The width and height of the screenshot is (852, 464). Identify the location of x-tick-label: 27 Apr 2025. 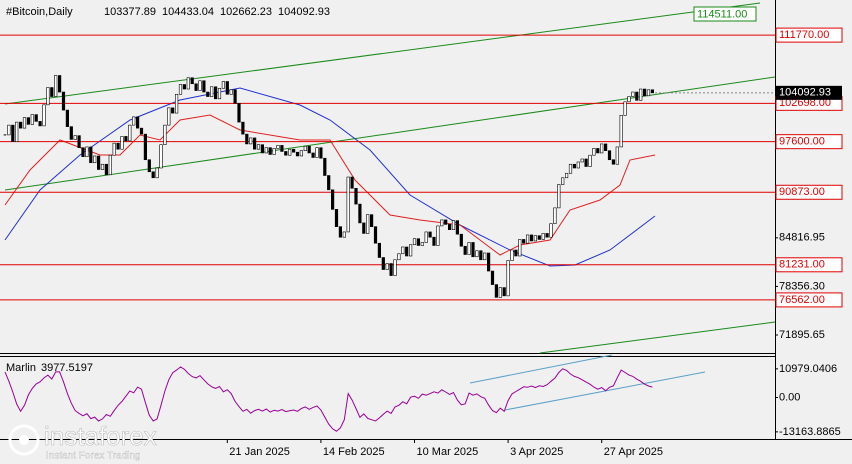
(633, 452).